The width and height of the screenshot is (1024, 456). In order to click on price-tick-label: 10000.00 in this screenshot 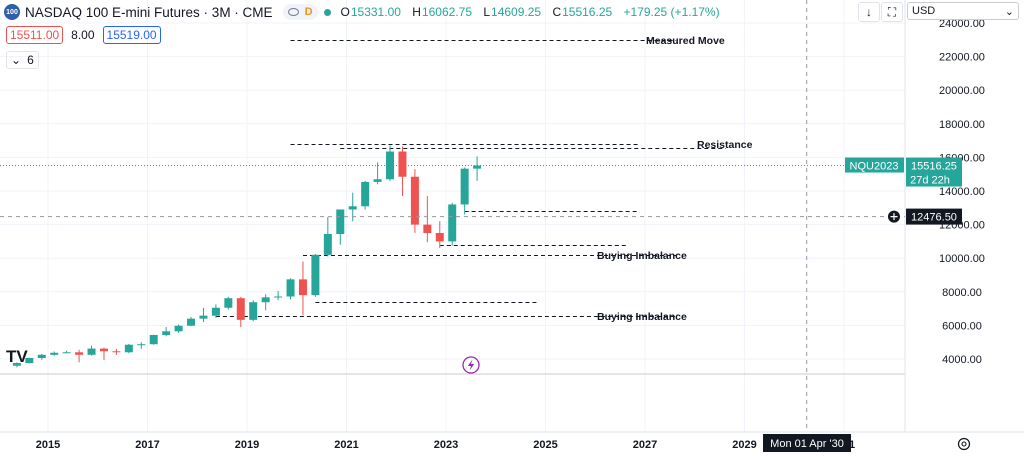, I will do `click(962, 259)`.